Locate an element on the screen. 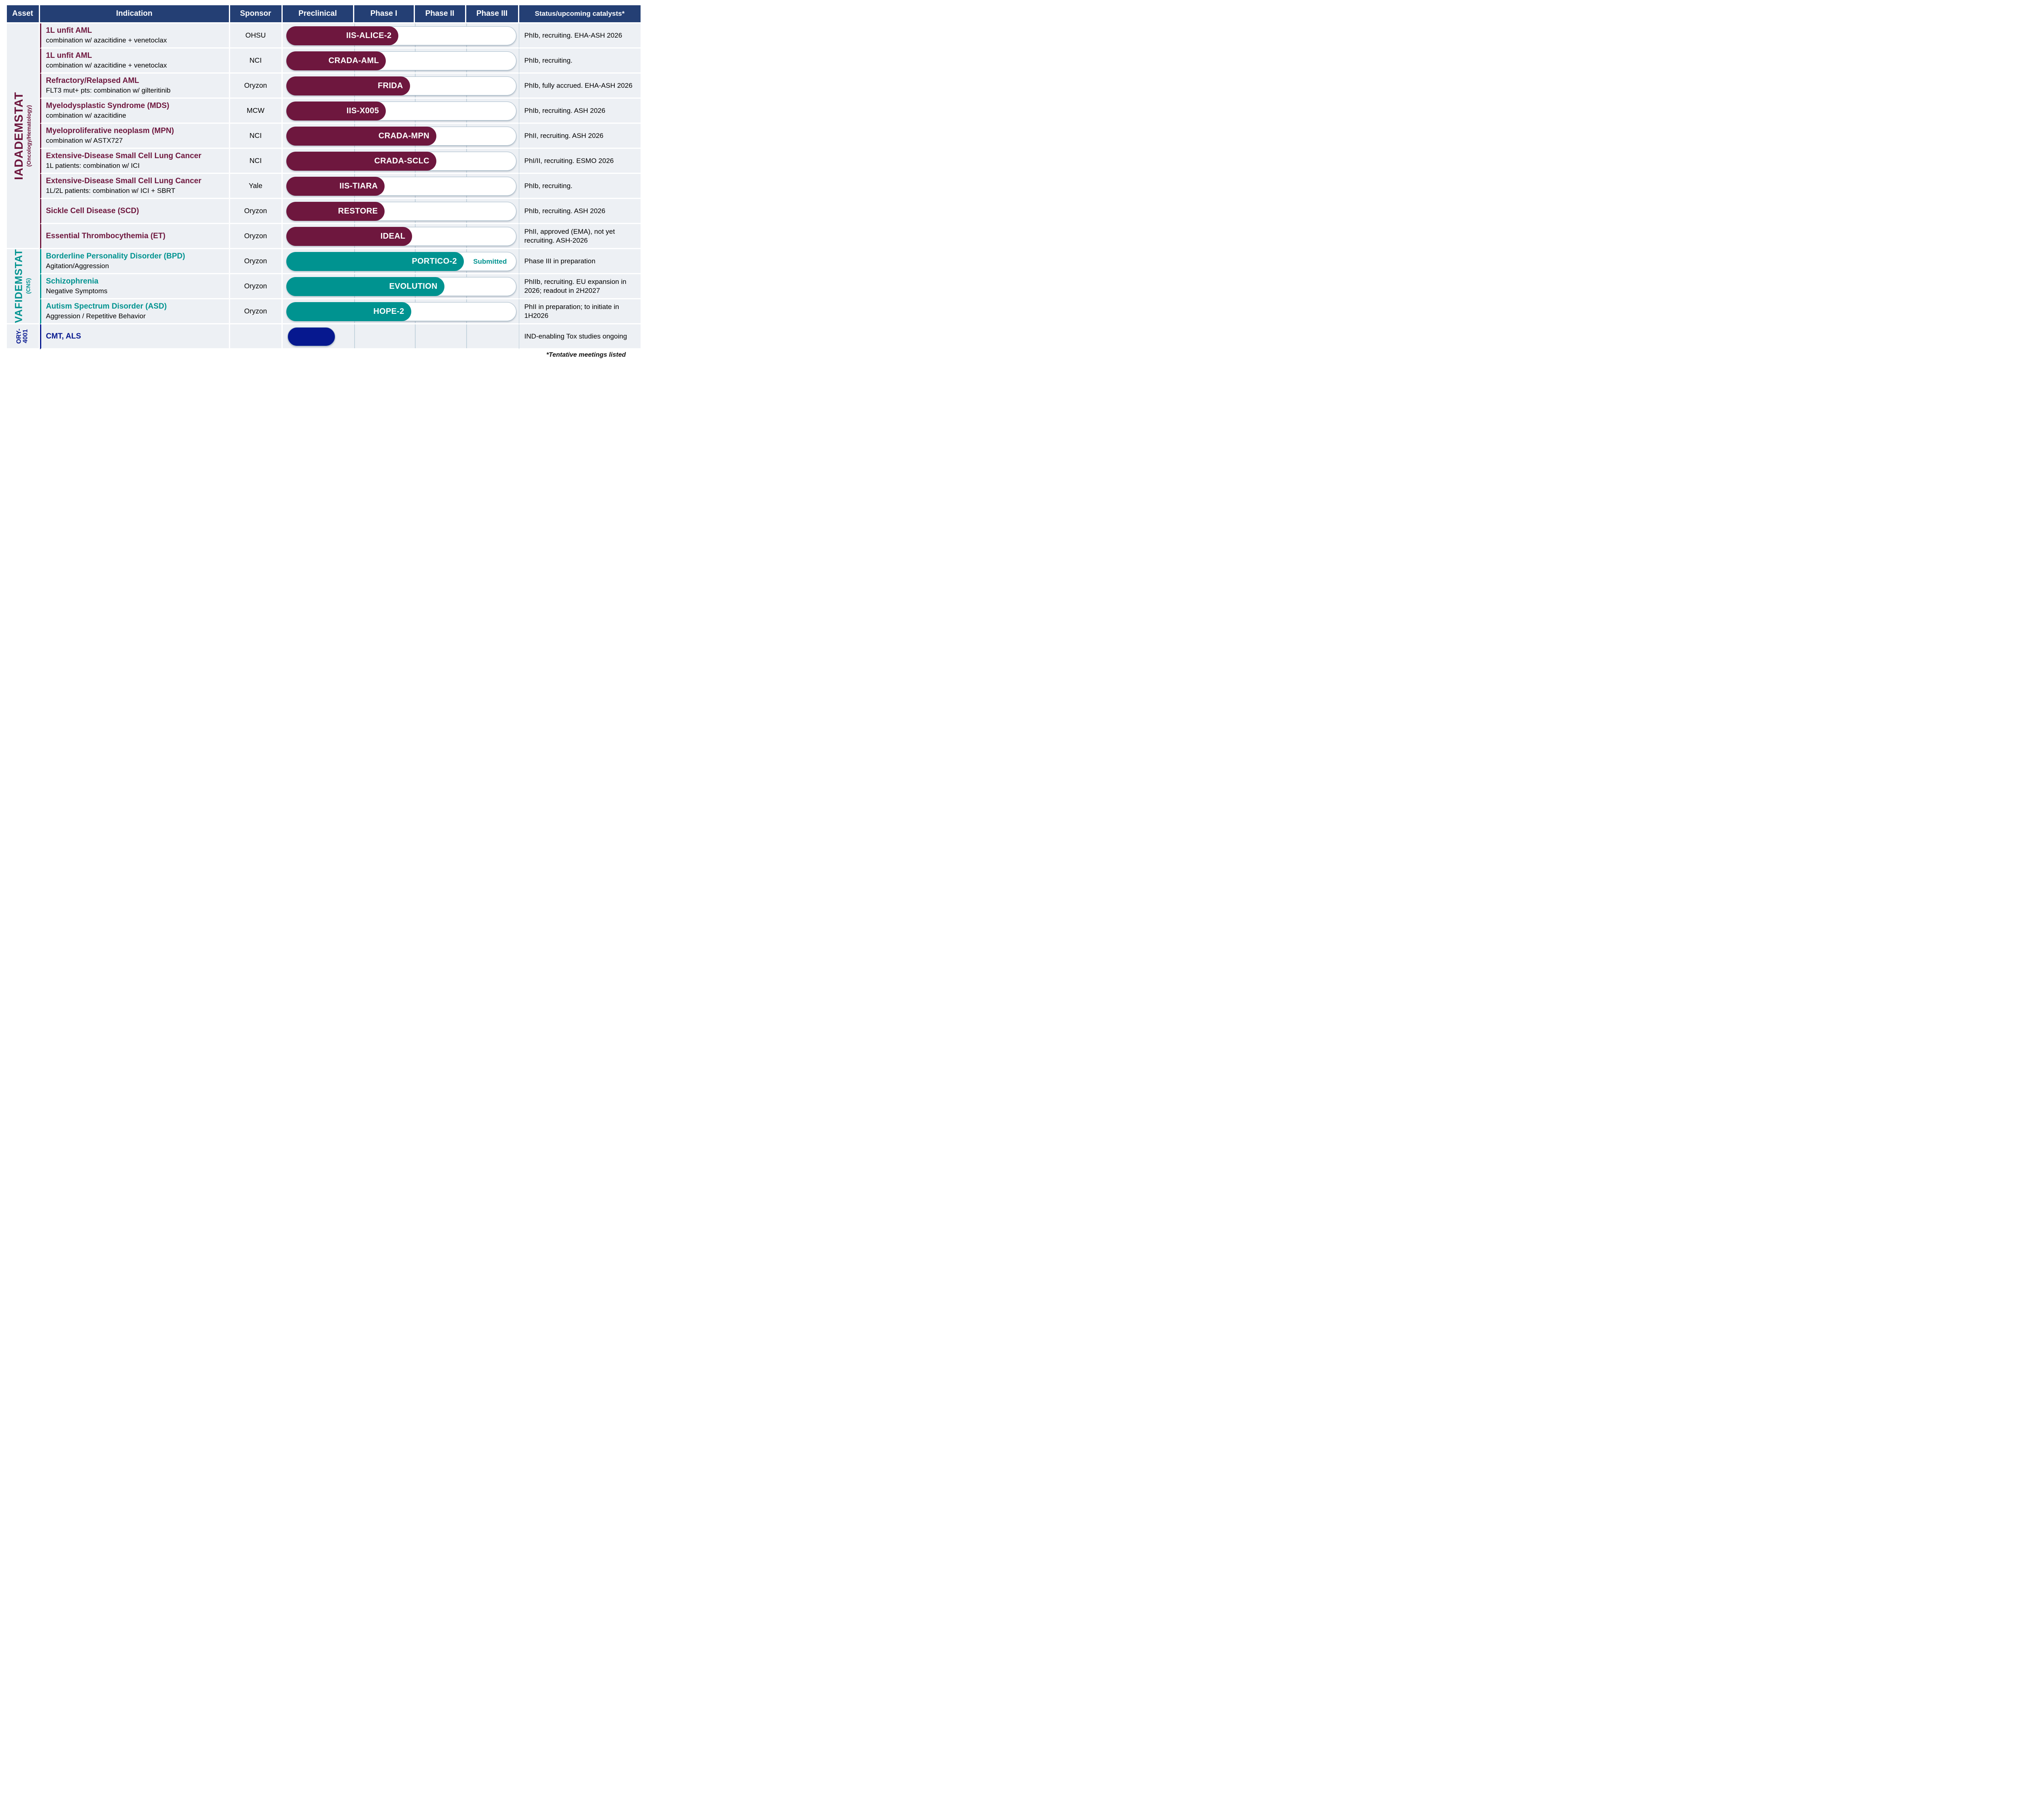 The height and width of the screenshot is (1820, 2022). phase-cell: HOPE-2 is located at coordinates (400, 311).